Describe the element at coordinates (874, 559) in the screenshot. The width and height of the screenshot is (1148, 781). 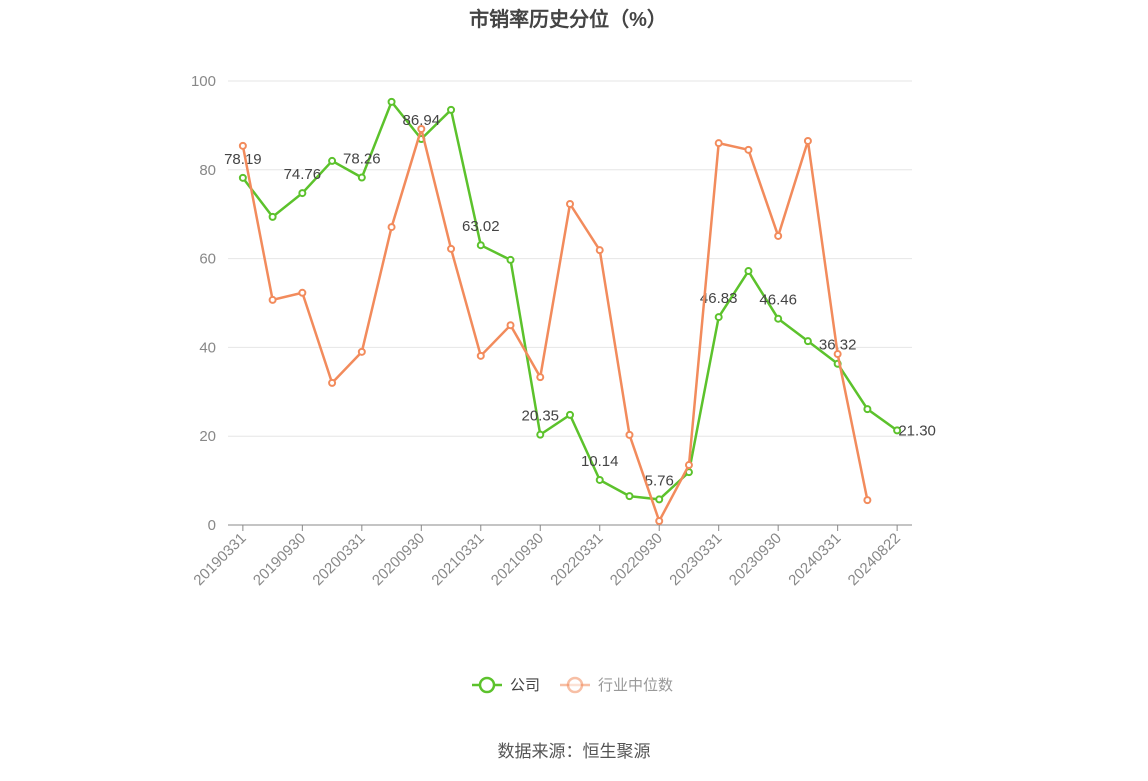
I see `x-tick-label: 20240822` at that location.